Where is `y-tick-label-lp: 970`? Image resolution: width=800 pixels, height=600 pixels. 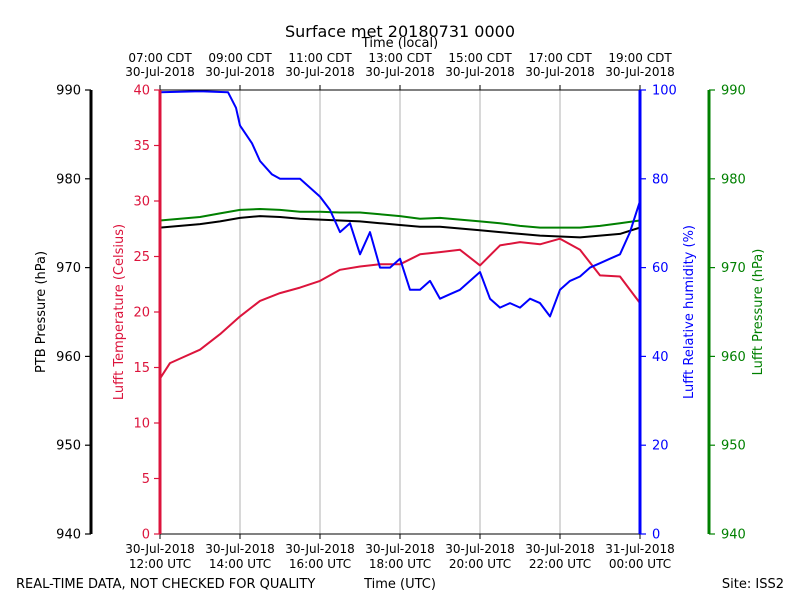 y-tick-label-lp: 970 is located at coordinates (733, 268).